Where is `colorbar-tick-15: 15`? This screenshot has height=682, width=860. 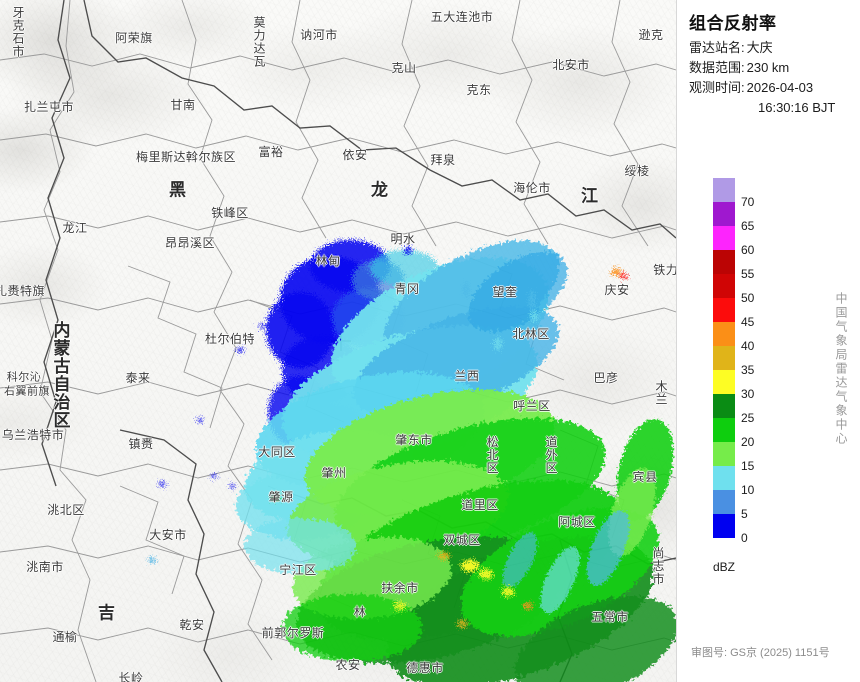
colorbar-tick-15: 15 is located at coordinates (748, 466).